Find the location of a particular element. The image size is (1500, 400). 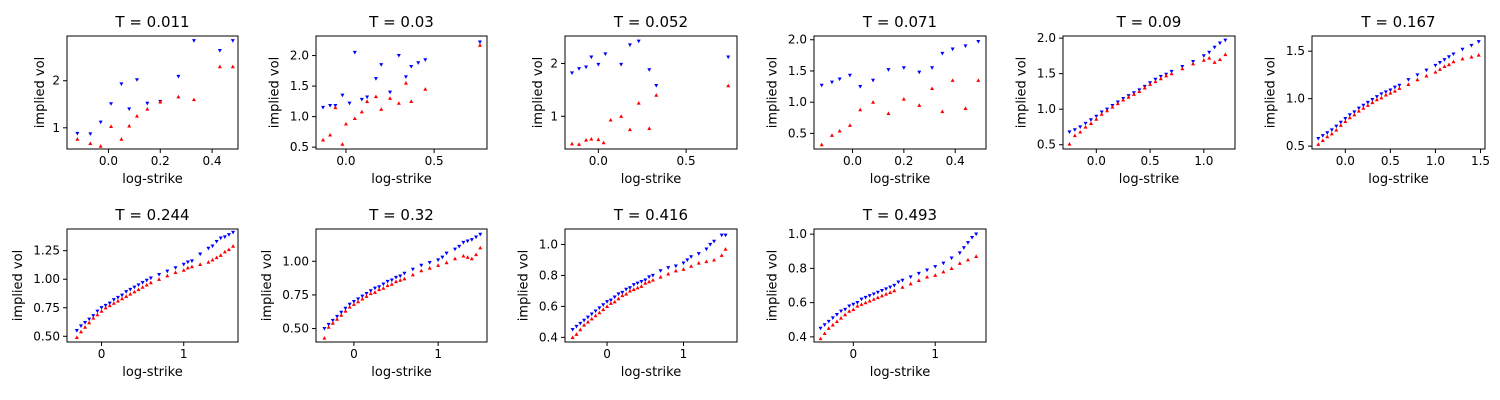

x-tick-label: 0.0 is located at coordinates (1096, 161).